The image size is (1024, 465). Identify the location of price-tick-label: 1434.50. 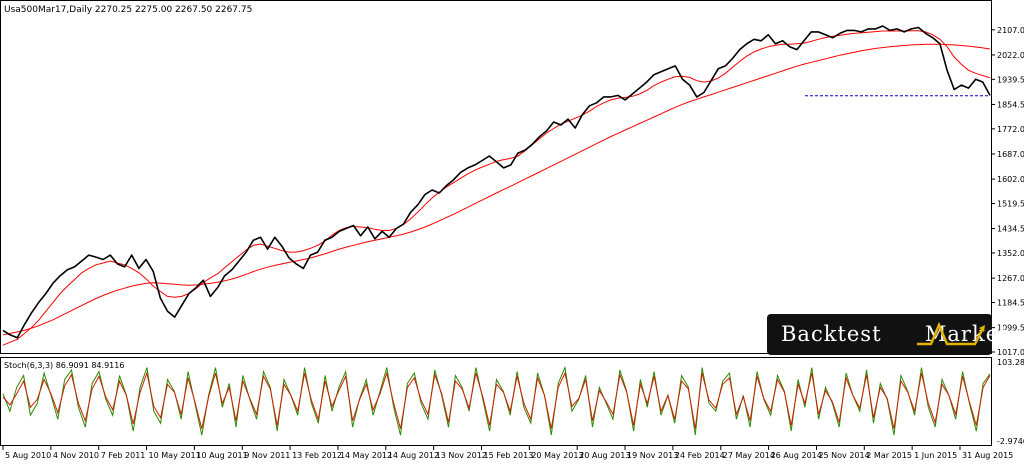
(1010, 229).